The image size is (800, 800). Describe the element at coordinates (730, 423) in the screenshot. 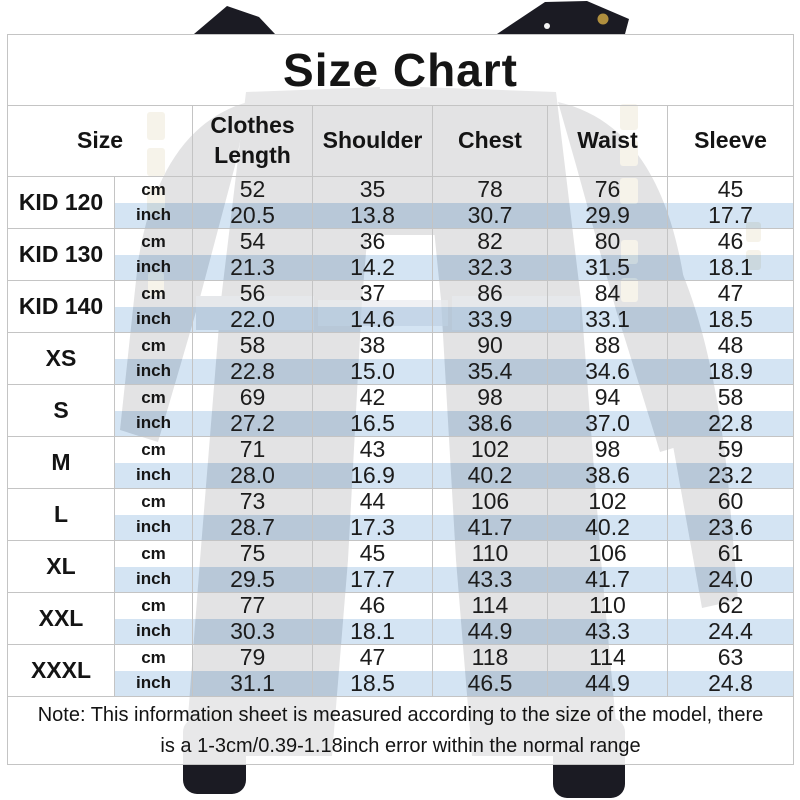

I see `value-cell: 22.8` at that location.